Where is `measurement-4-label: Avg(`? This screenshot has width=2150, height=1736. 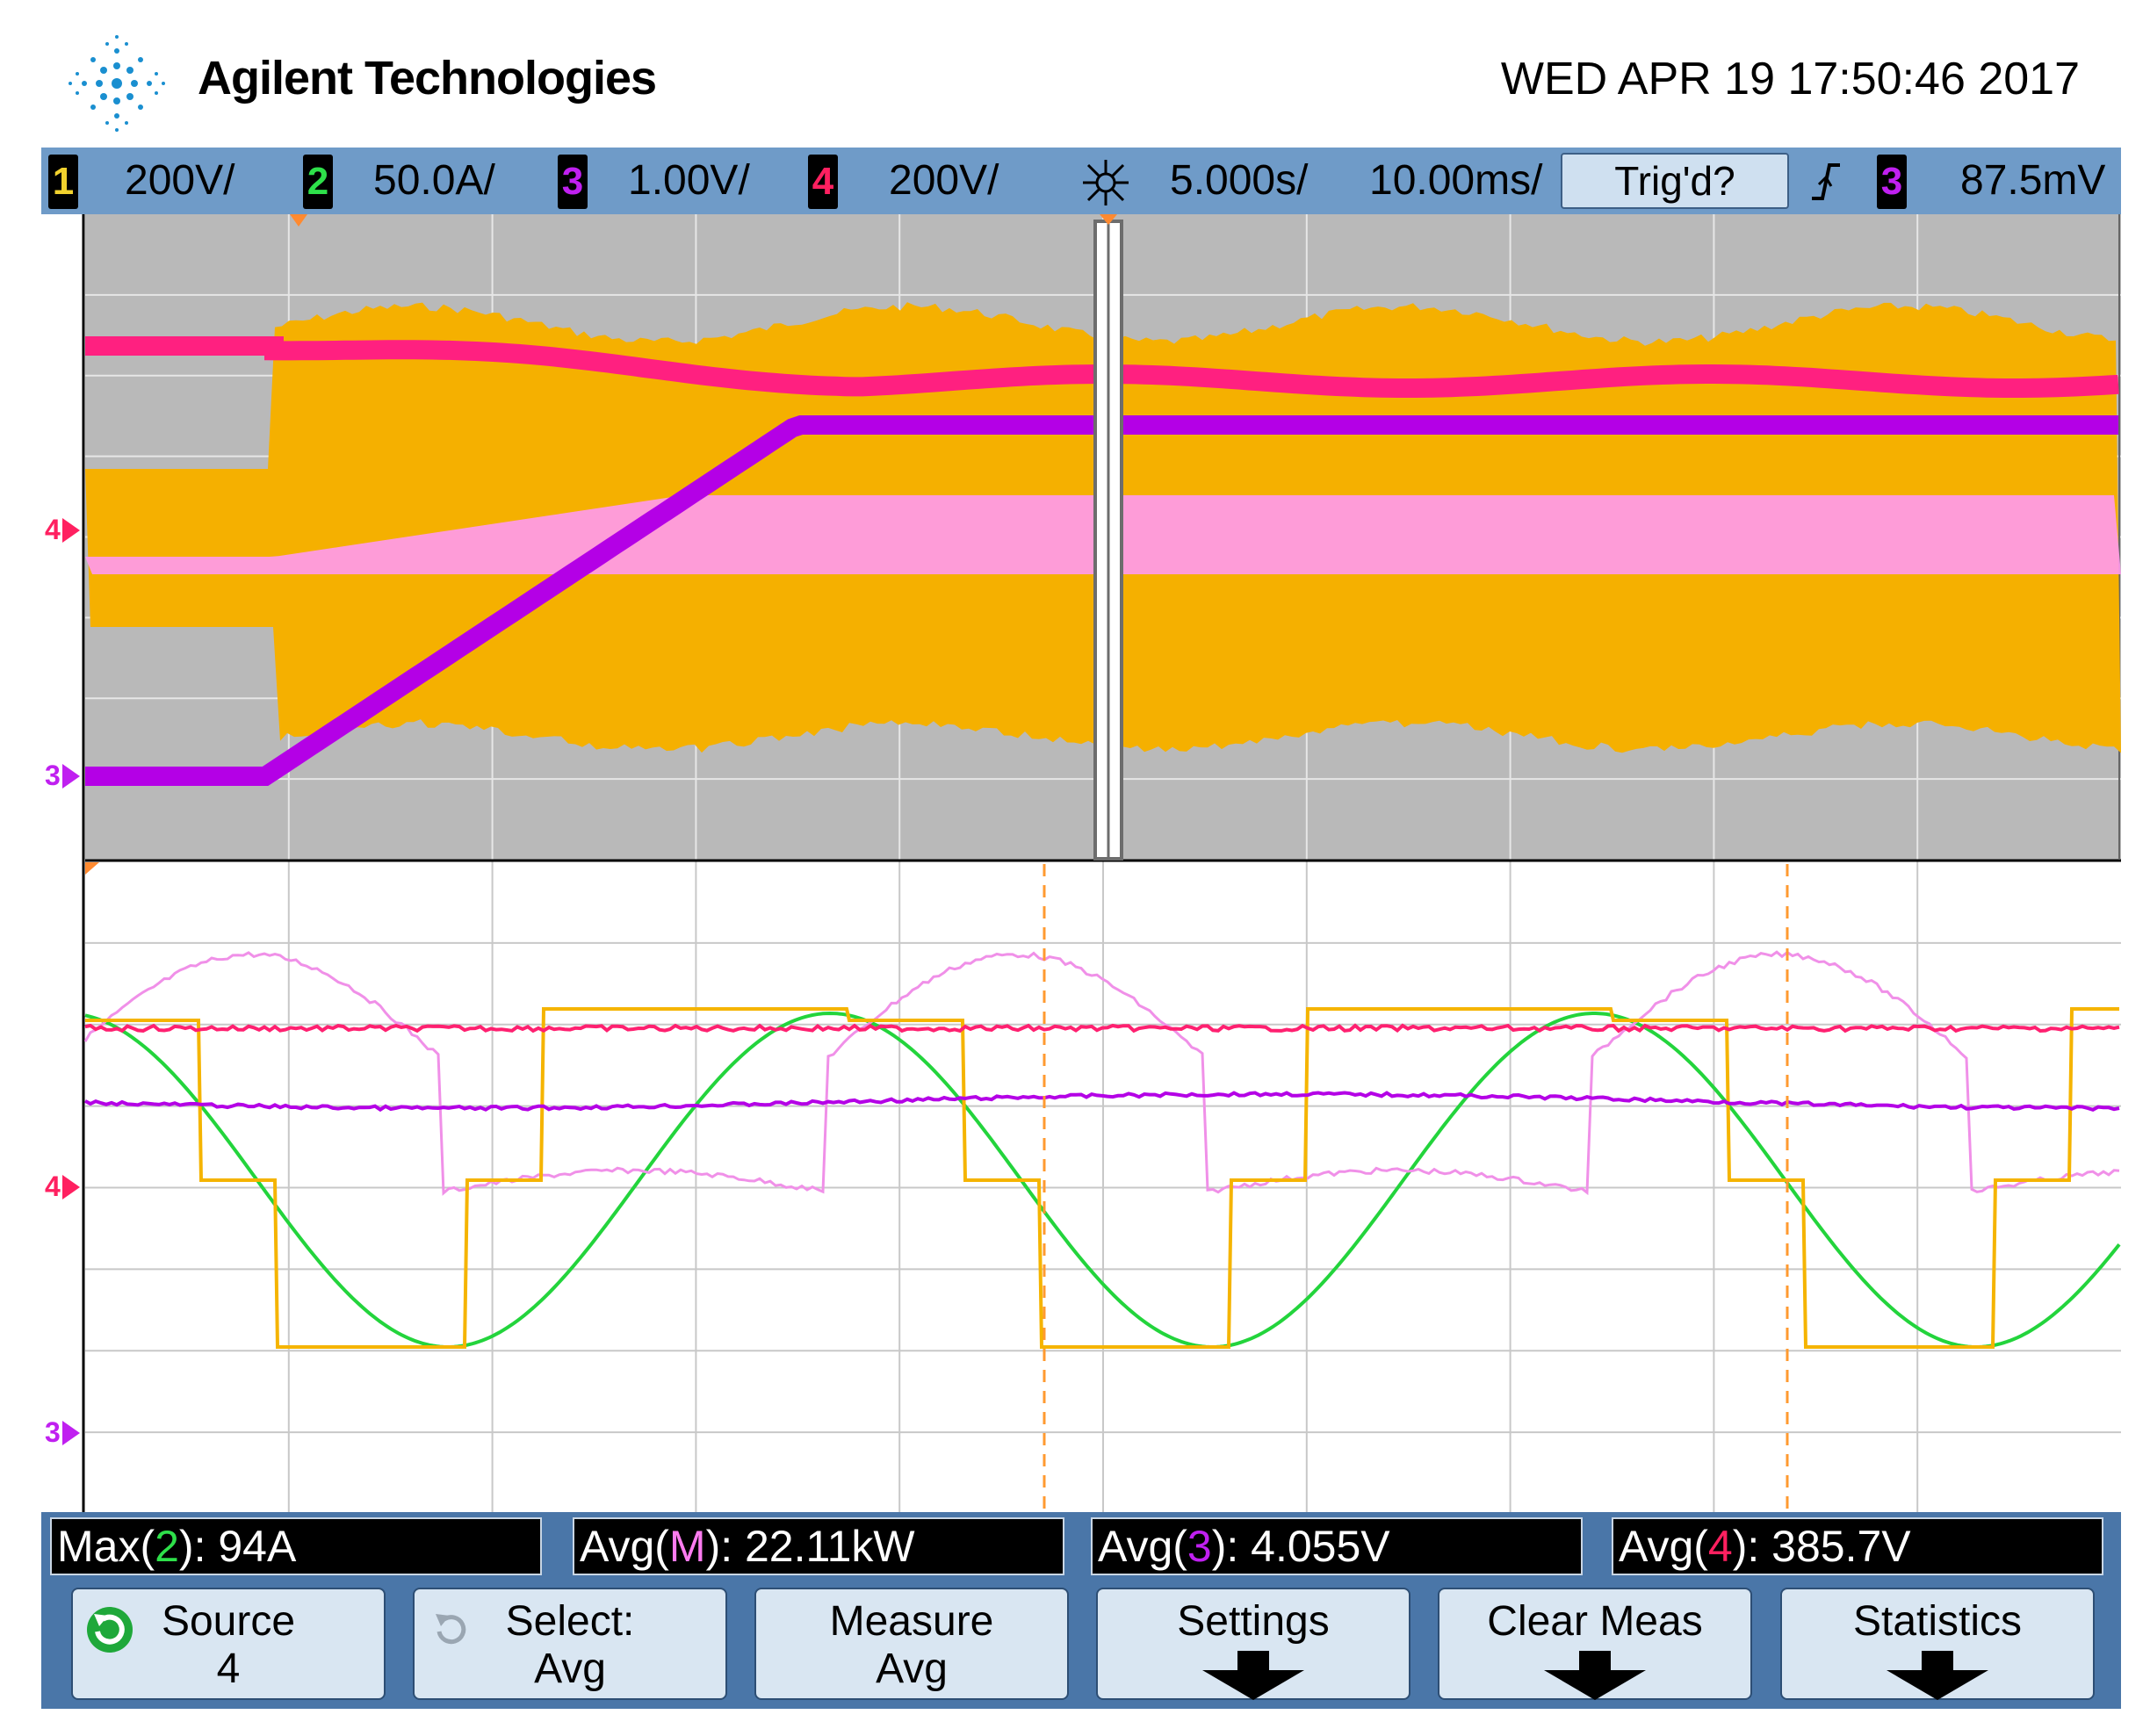
measurement-4-label: Avg( is located at coordinates (1664, 1547).